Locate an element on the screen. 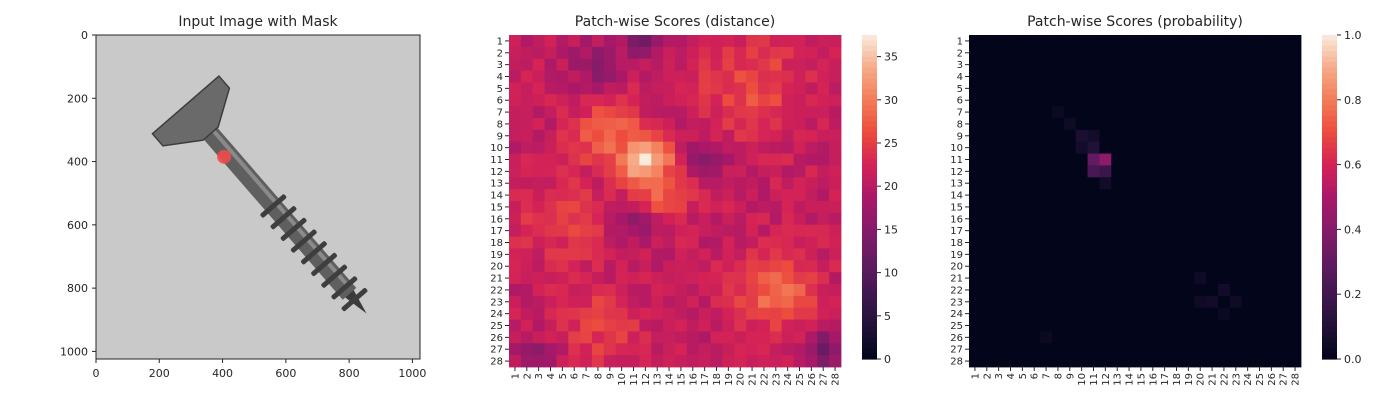 This screenshot has width=1400, height=400. mask-marker is located at coordinates (224, 156).